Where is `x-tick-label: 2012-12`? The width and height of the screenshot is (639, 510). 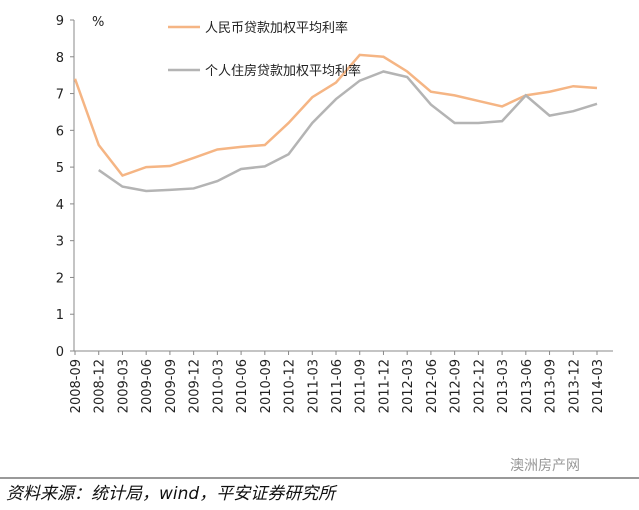 x-tick-label: 2012-12 is located at coordinates (479, 386).